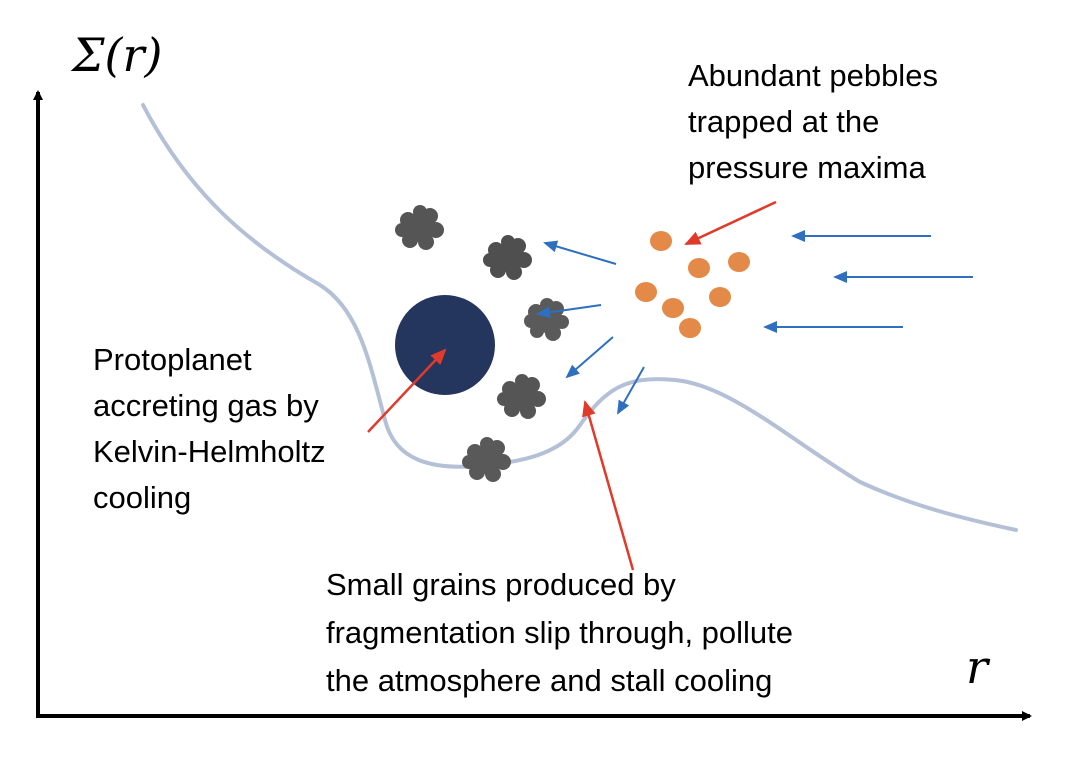  Describe the element at coordinates (172, 359) in the screenshot. I see `protoplanet-annotation-line: Protoplanet` at that location.